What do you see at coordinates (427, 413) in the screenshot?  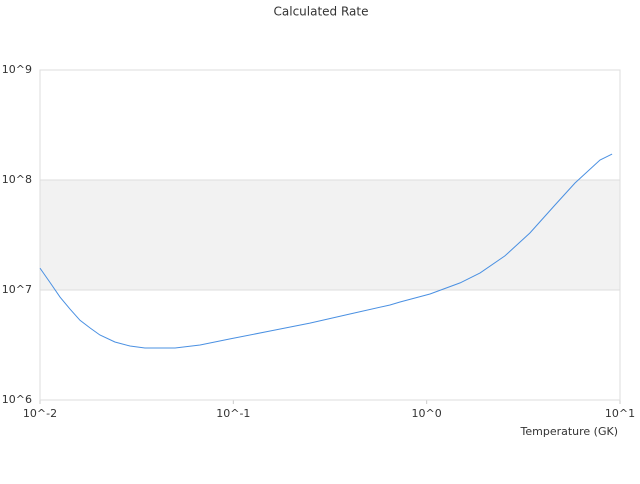 I see `x-tick-label: 10^0` at bounding box center [427, 413].